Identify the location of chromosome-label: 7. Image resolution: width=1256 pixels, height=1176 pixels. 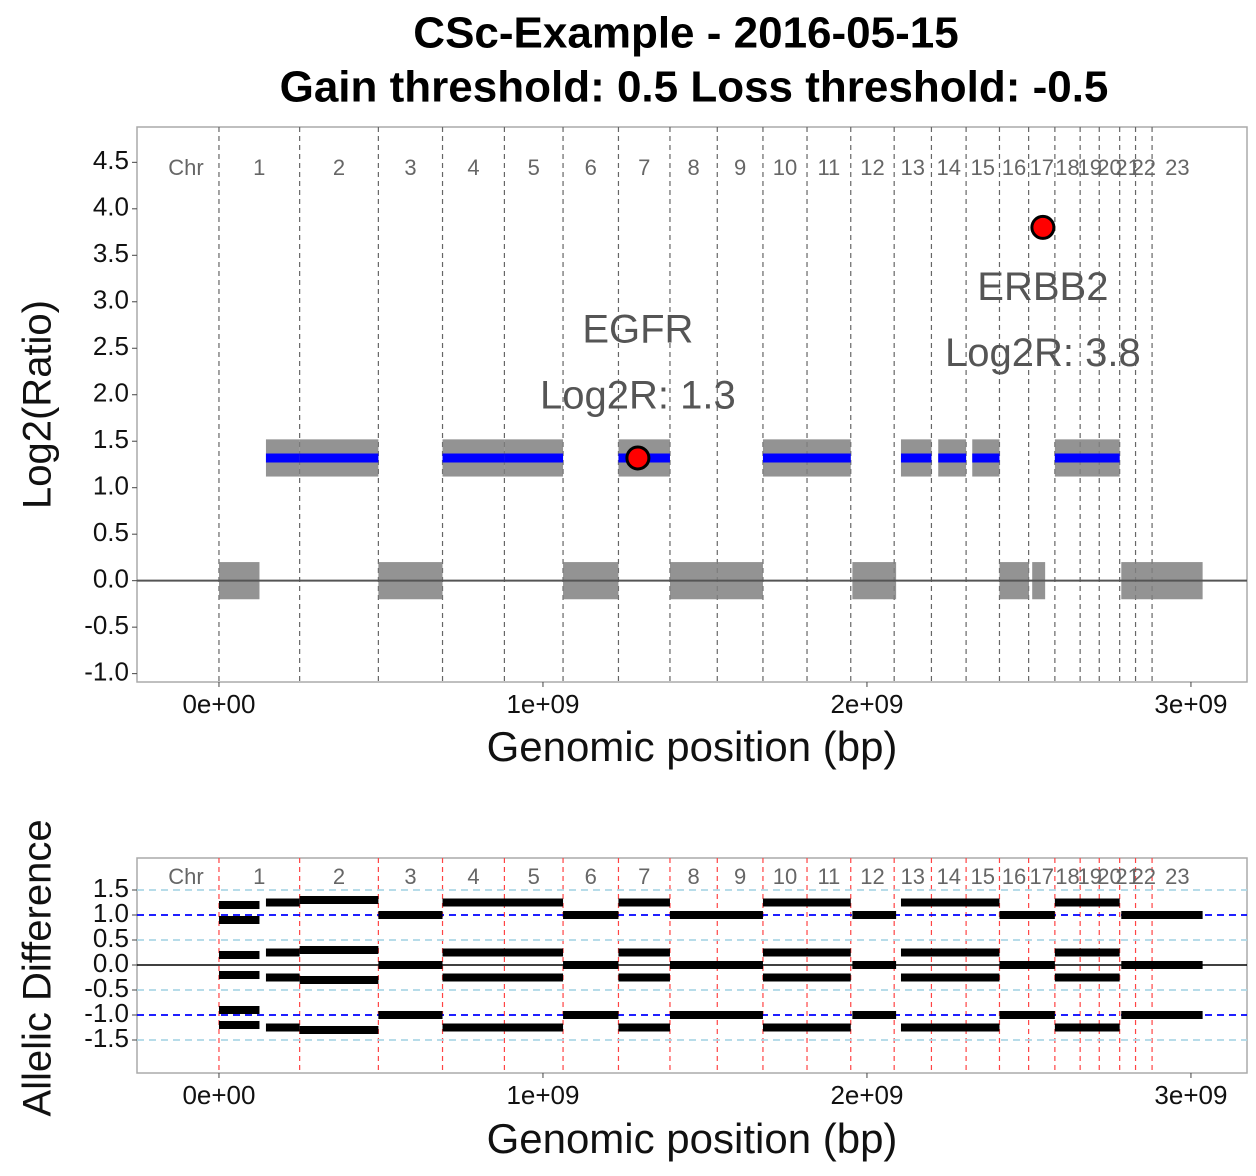
(644, 167).